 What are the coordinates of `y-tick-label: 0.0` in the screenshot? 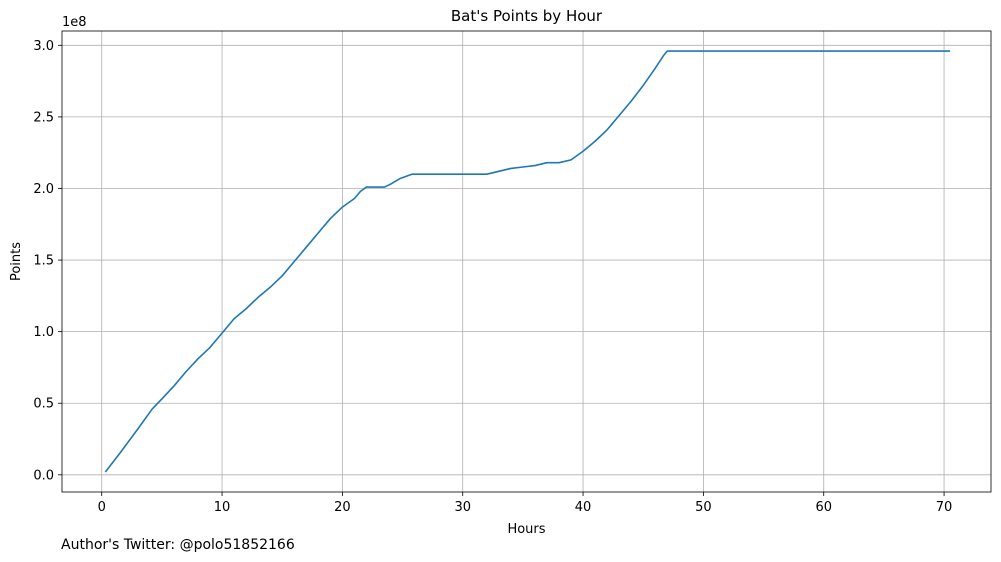 It's located at (43, 475).